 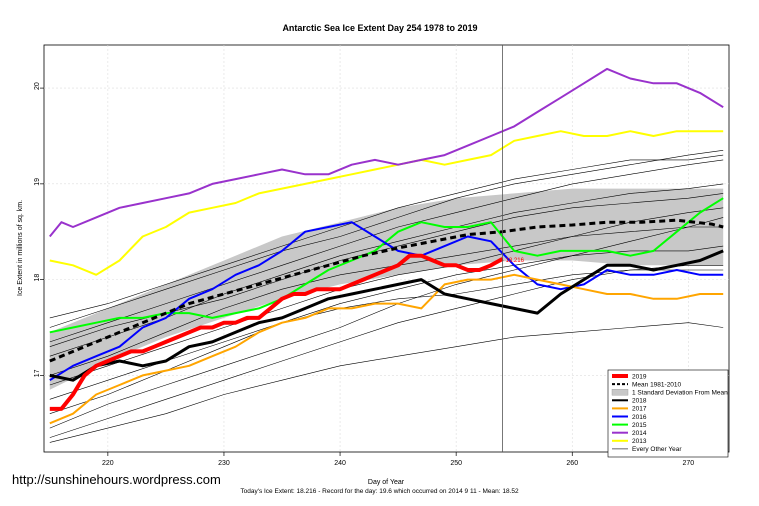 I want to click on y-tick-label: 20, so click(x=37, y=86).